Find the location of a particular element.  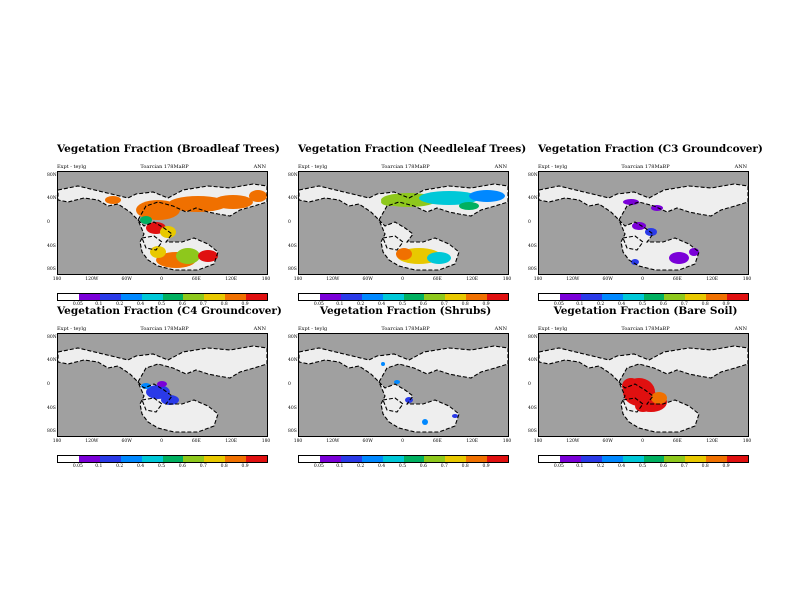

vegetation-field is located at coordinates (160, 393).